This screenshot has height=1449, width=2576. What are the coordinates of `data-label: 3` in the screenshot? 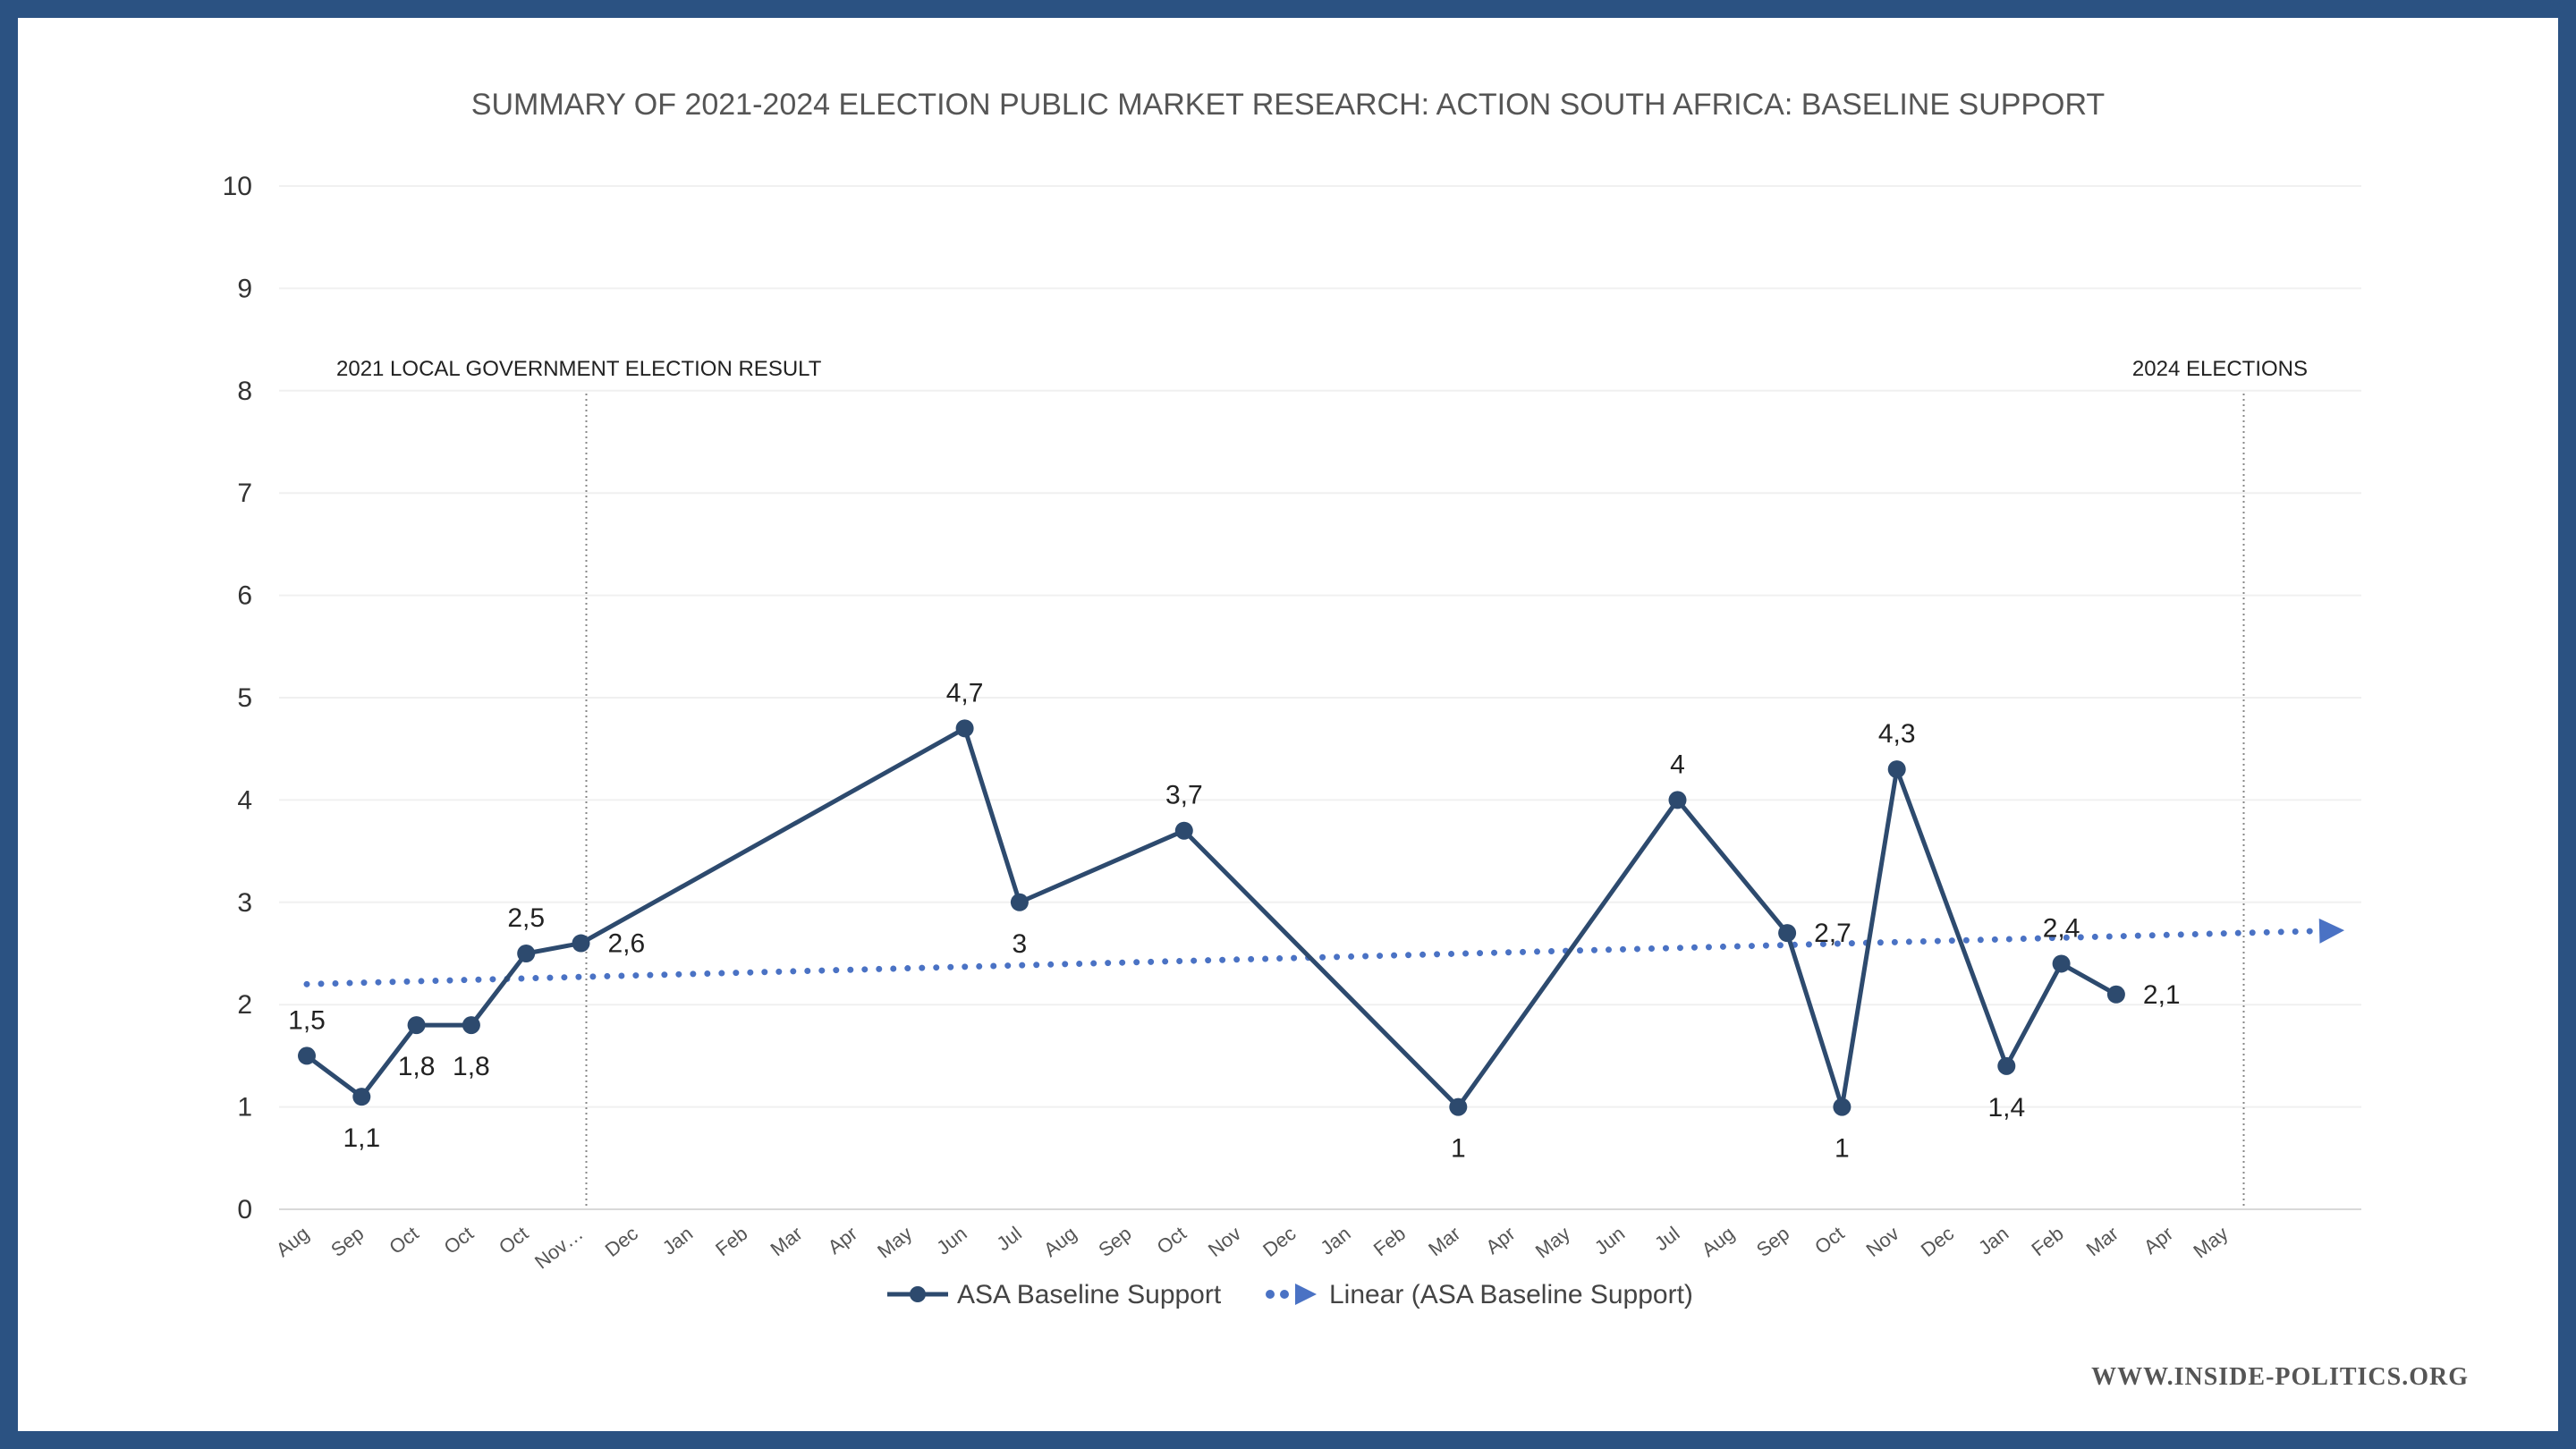 It's located at (1020, 944).